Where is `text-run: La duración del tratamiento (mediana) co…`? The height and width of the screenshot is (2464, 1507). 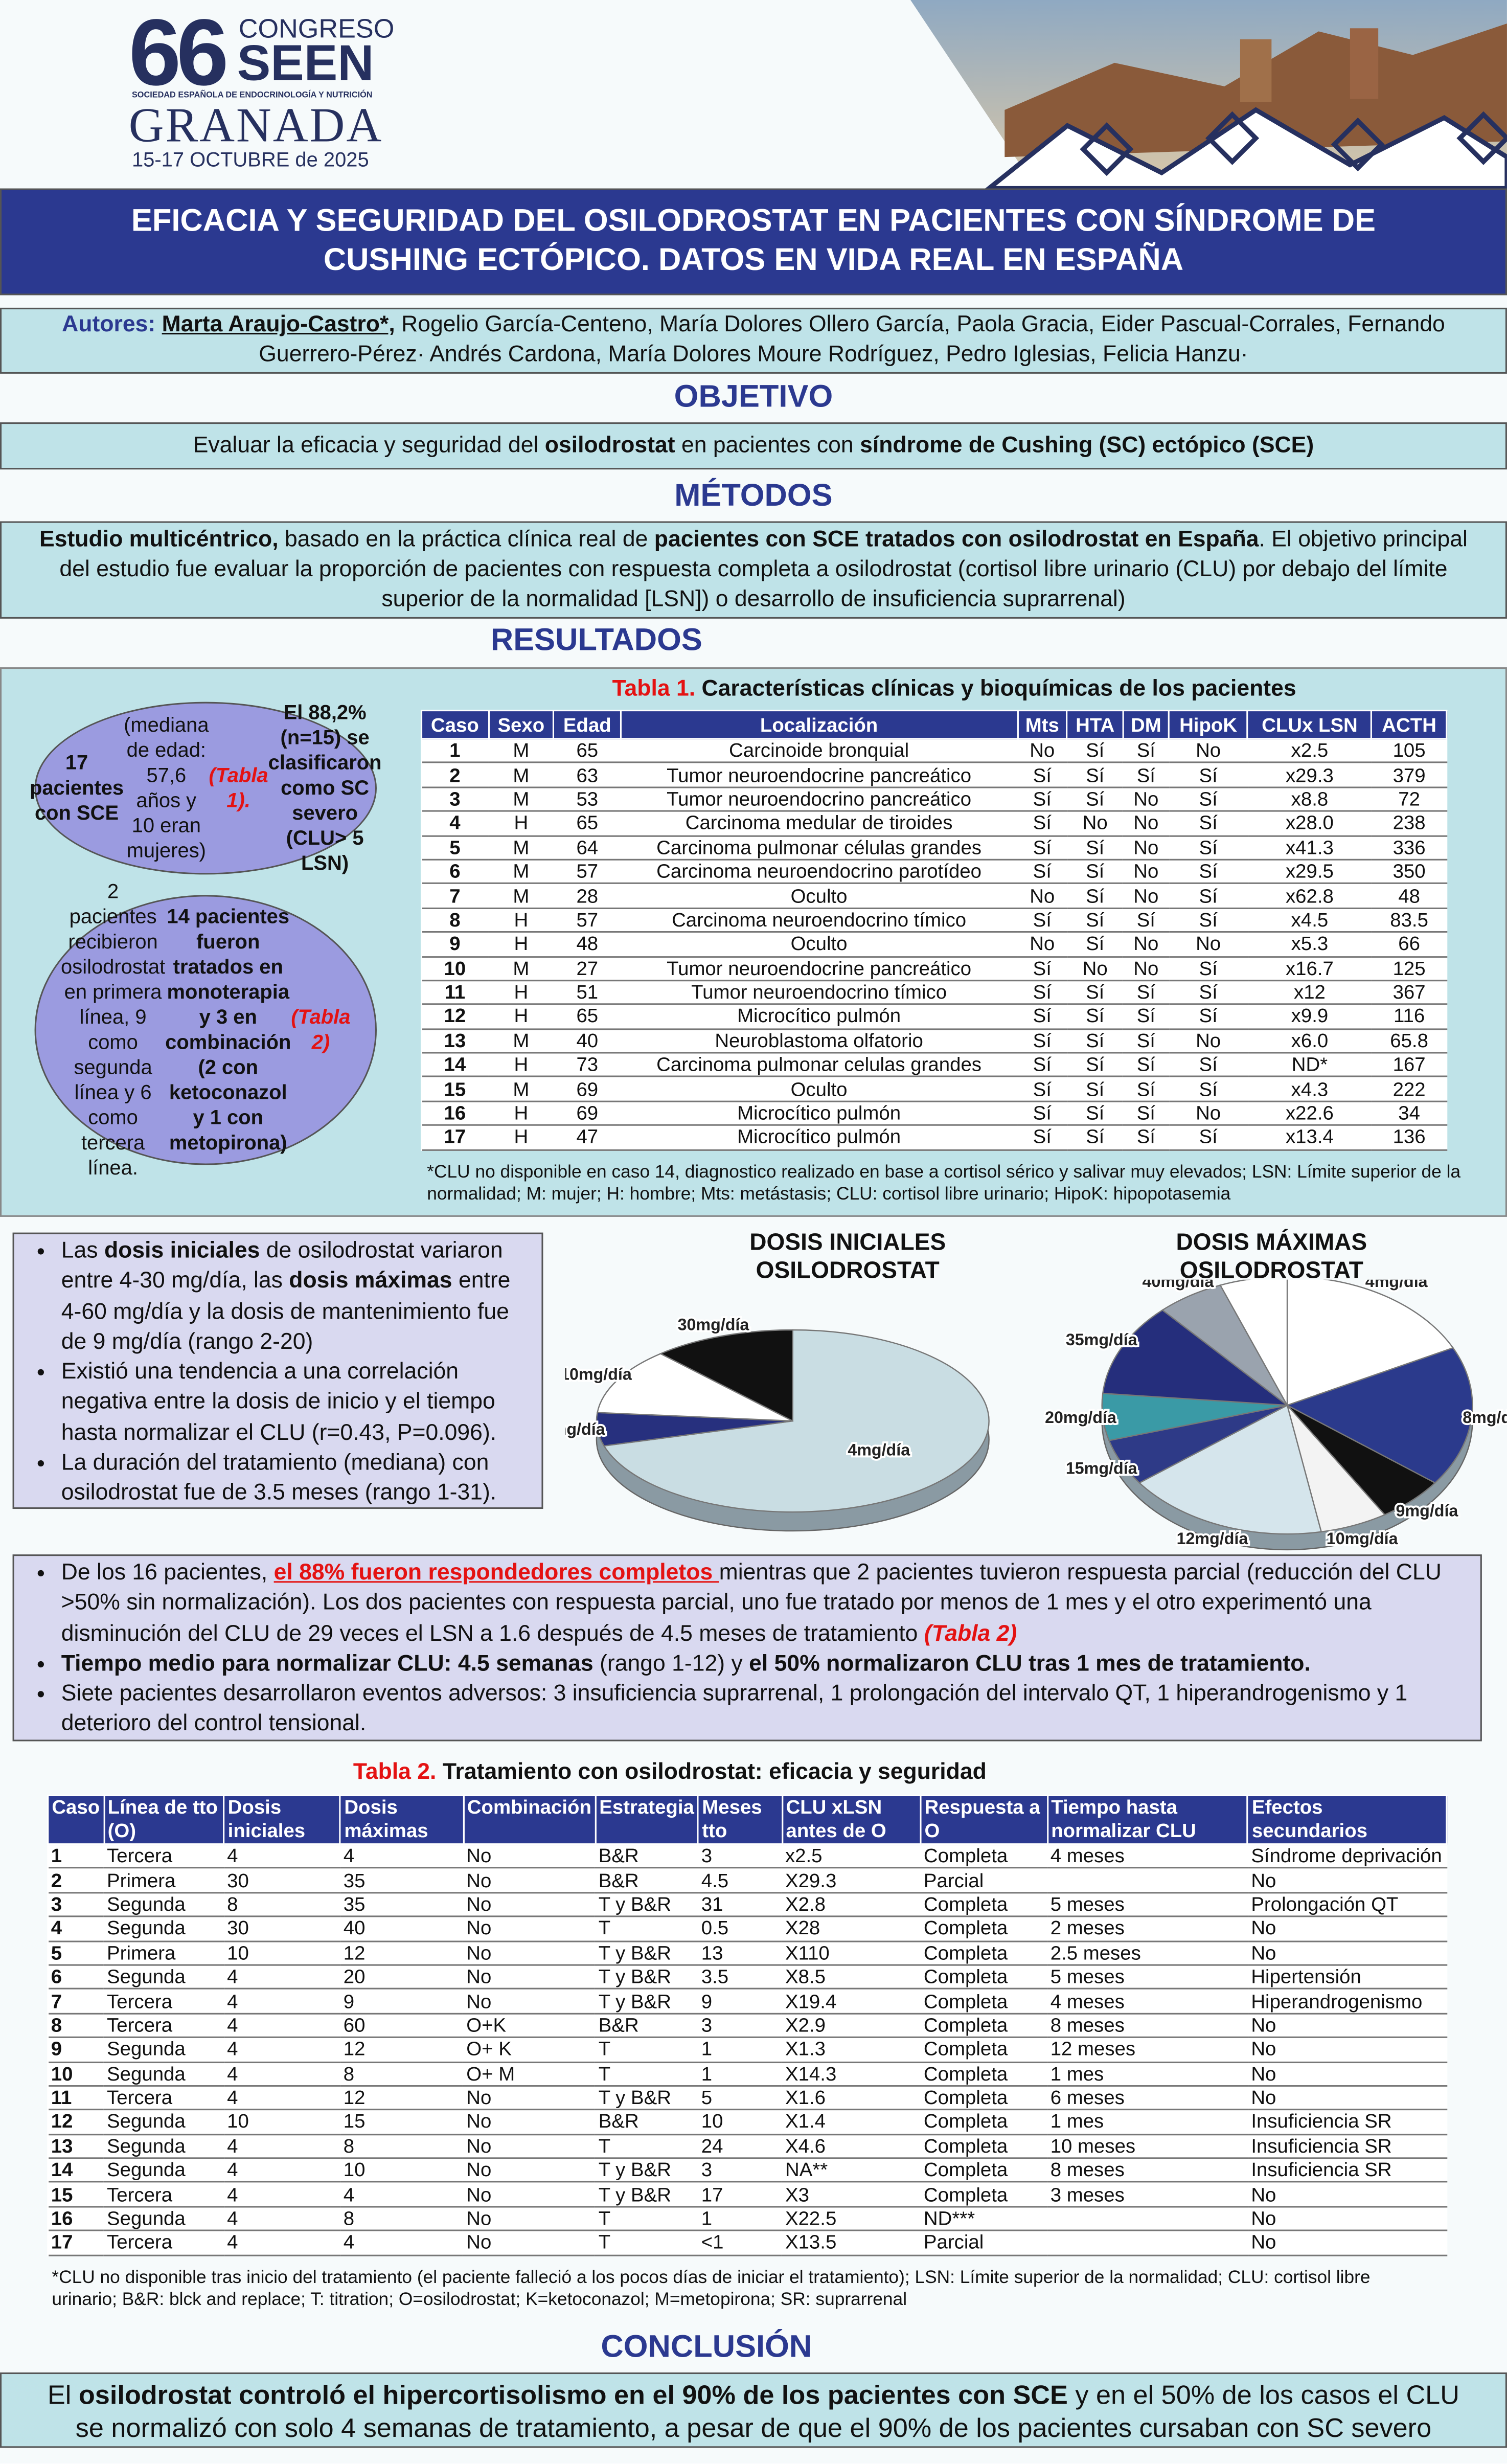
text-run: La duración del tratamiento (mediana) co… is located at coordinates (279, 1479).